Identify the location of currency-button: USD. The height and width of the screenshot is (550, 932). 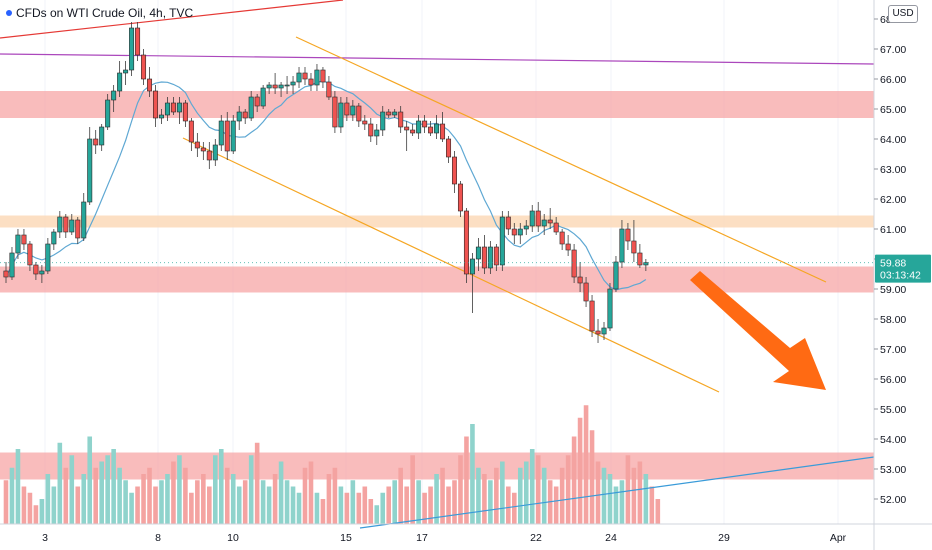
(903, 14).